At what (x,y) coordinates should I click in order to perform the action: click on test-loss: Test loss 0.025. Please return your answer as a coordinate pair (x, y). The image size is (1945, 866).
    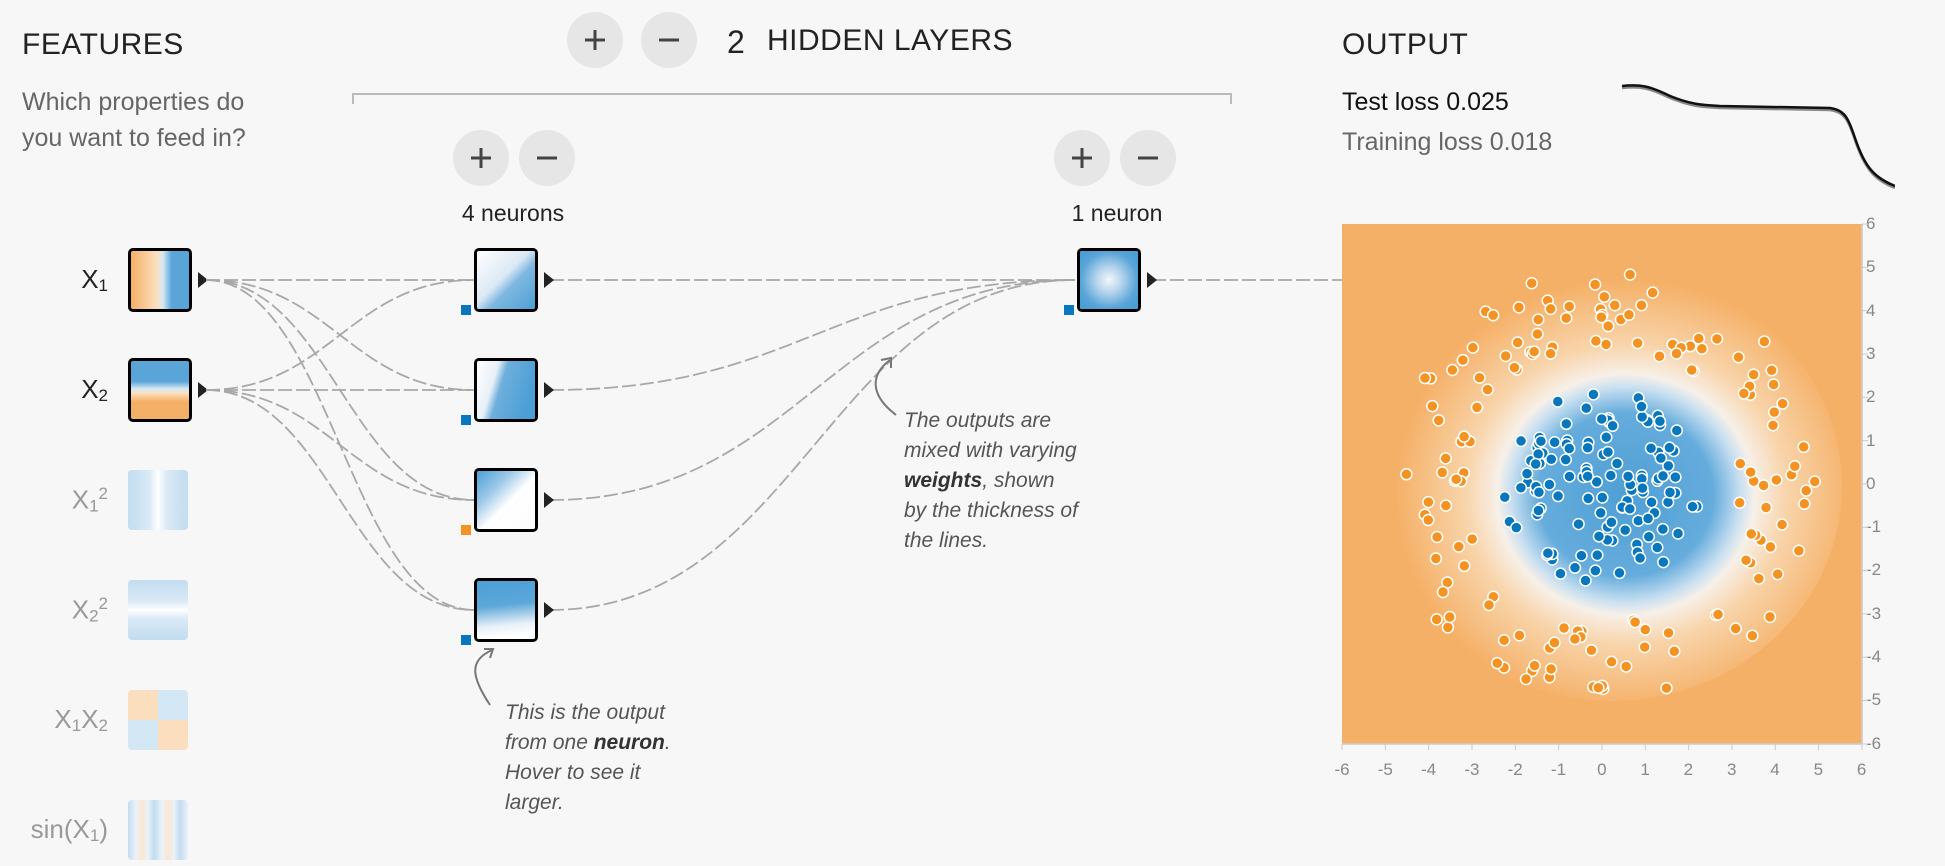
    Looking at the image, I should click on (1425, 102).